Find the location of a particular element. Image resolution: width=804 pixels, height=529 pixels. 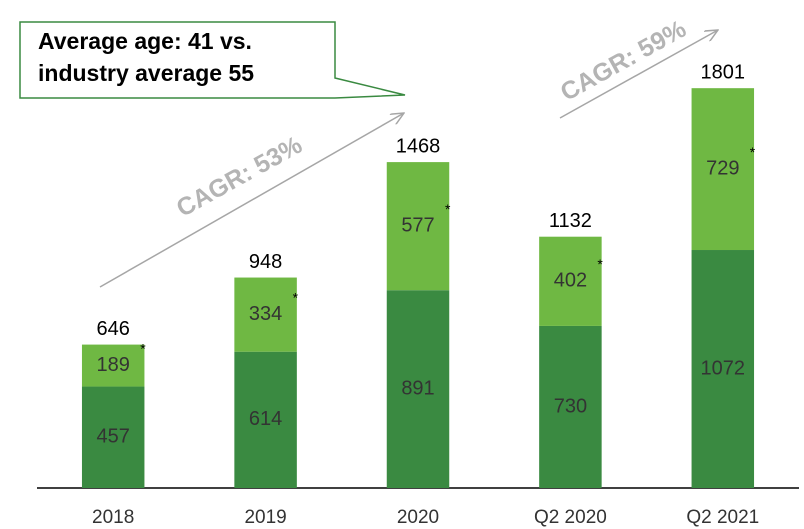

callout-text: Average age: 41 vs. is located at coordinates (145, 41).